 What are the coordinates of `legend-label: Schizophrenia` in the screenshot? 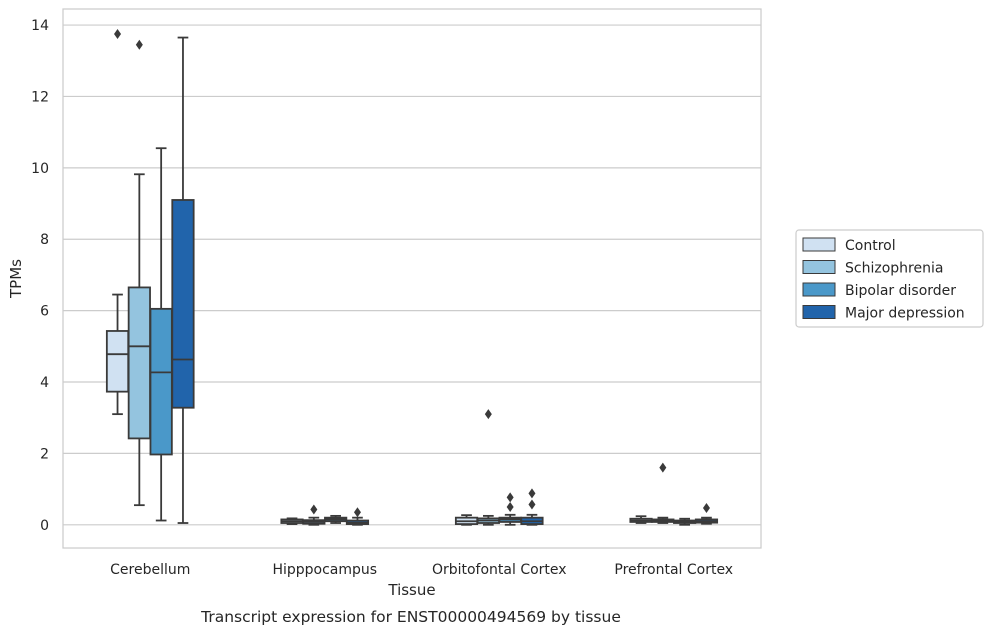 It's located at (894, 269).